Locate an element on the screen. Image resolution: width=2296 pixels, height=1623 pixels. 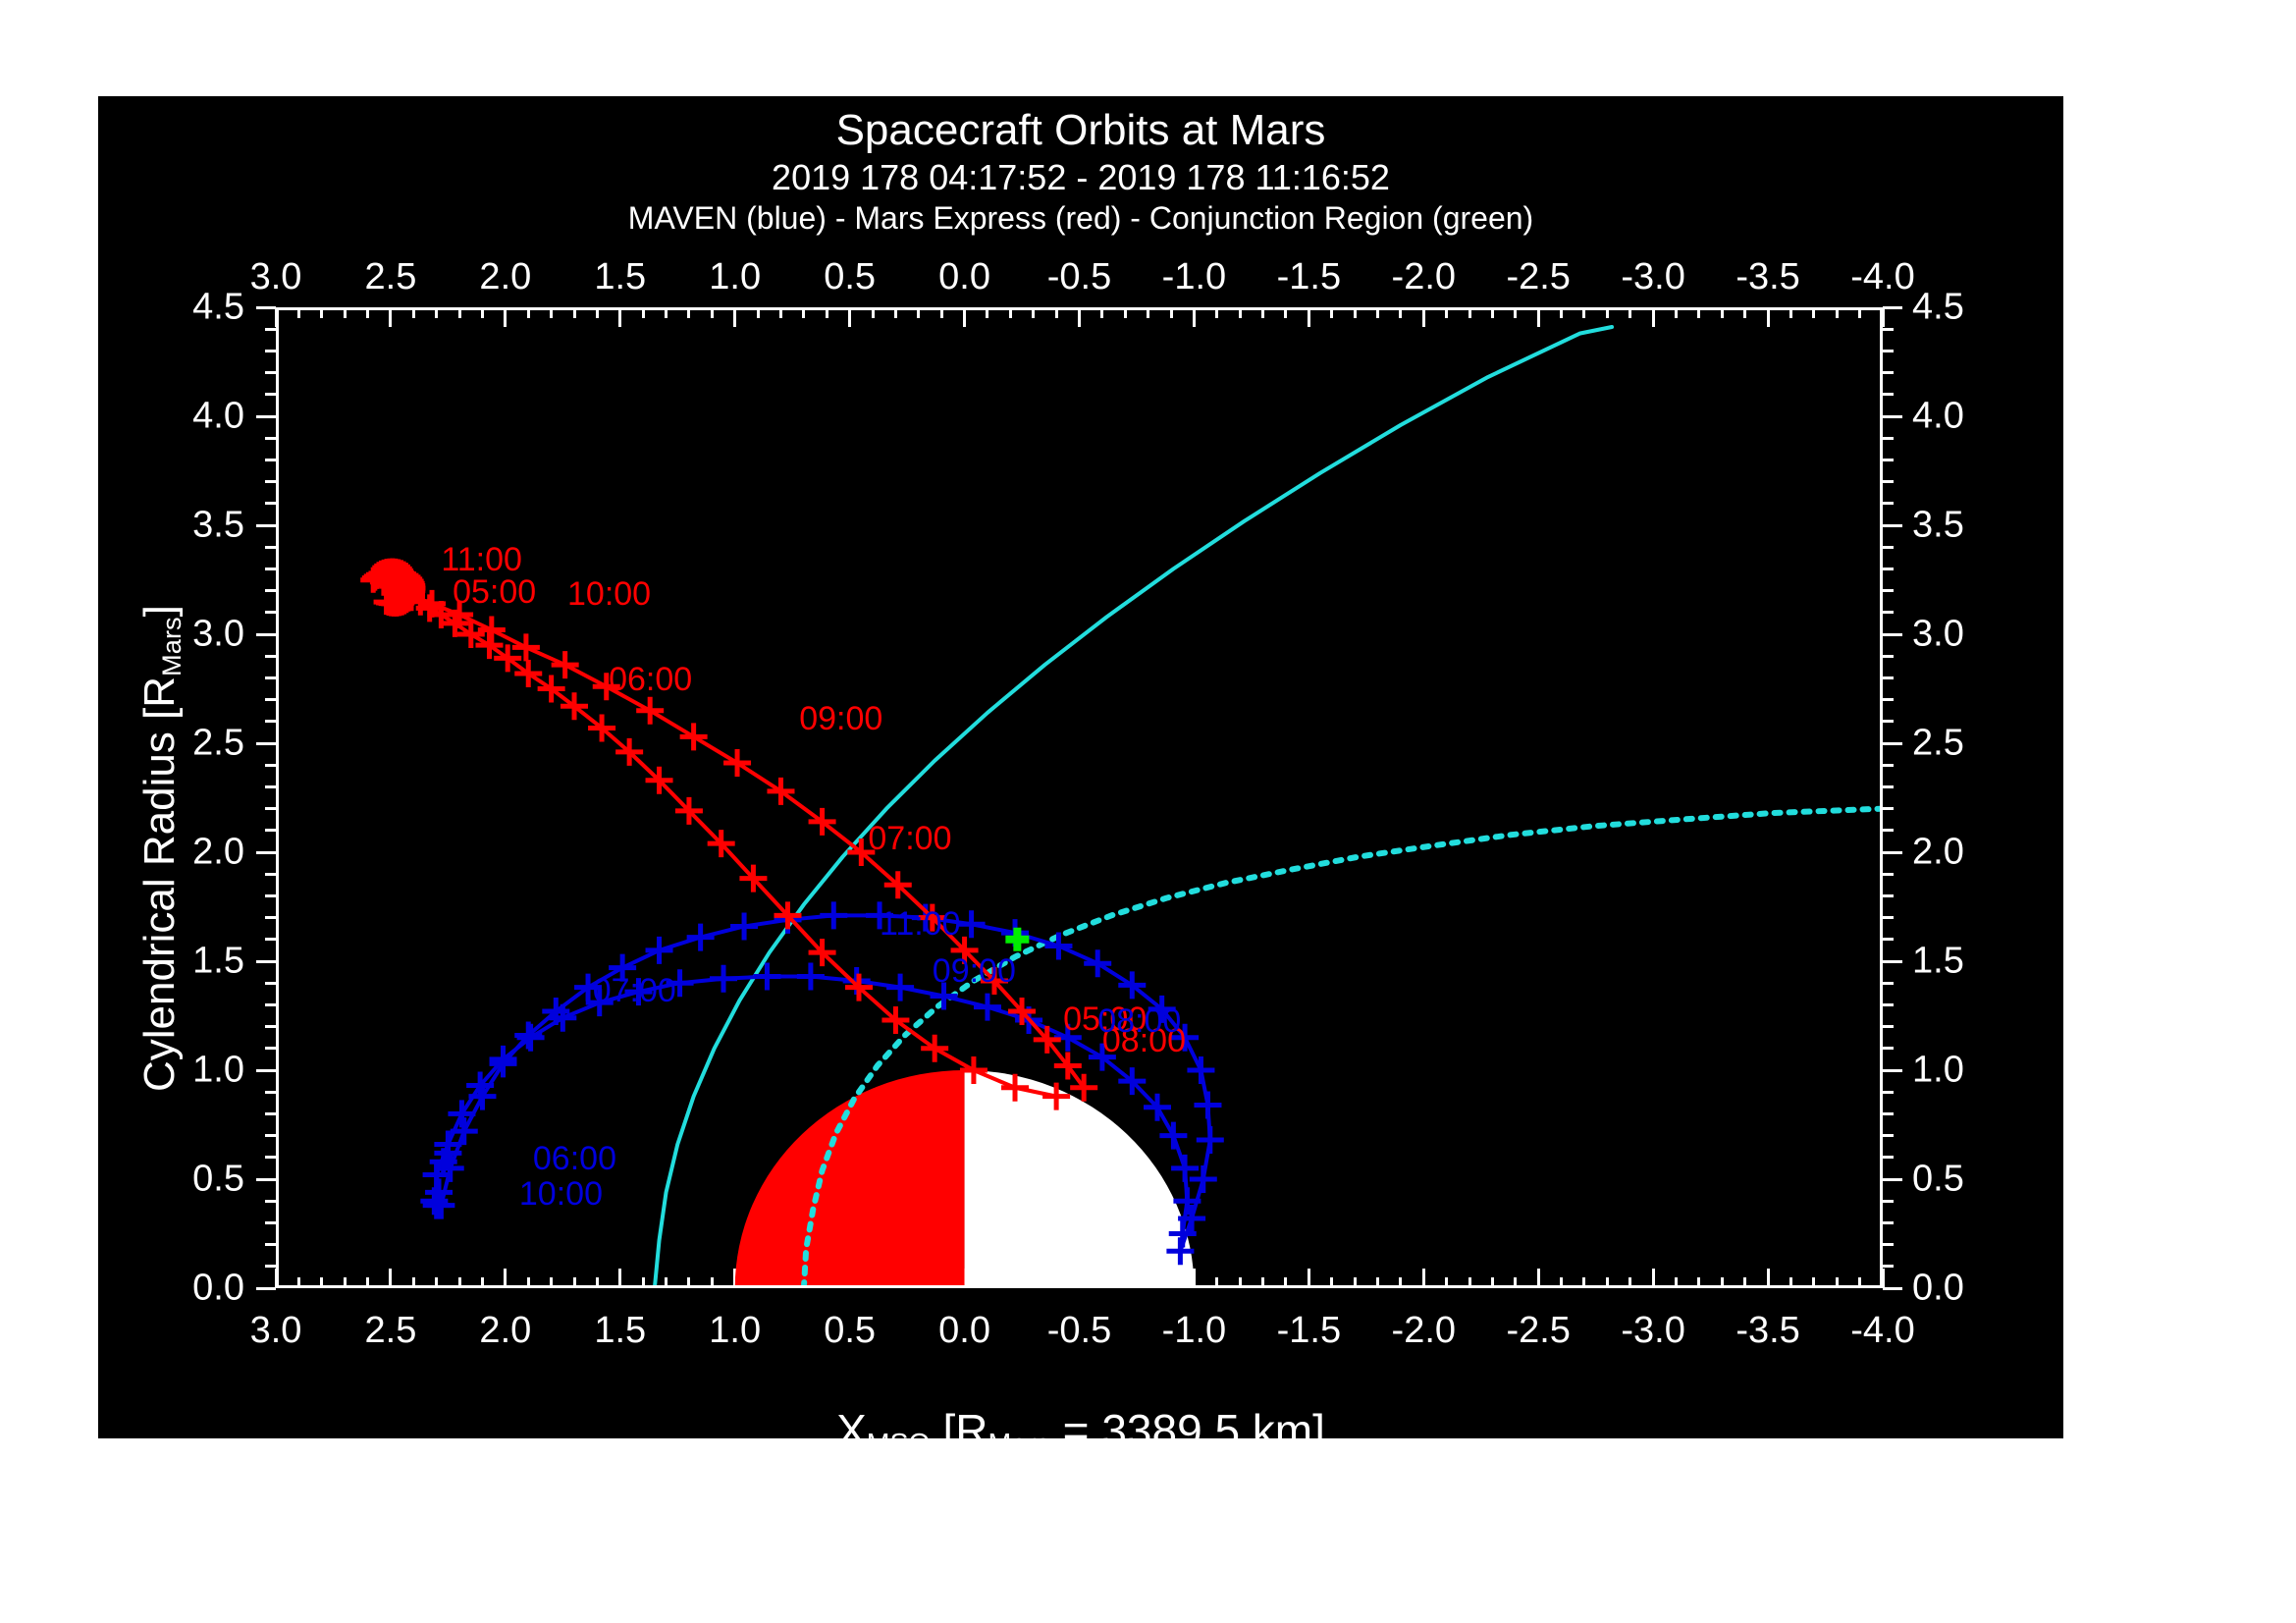
x-tick-label: 3.0 is located at coordinates (275, 277).